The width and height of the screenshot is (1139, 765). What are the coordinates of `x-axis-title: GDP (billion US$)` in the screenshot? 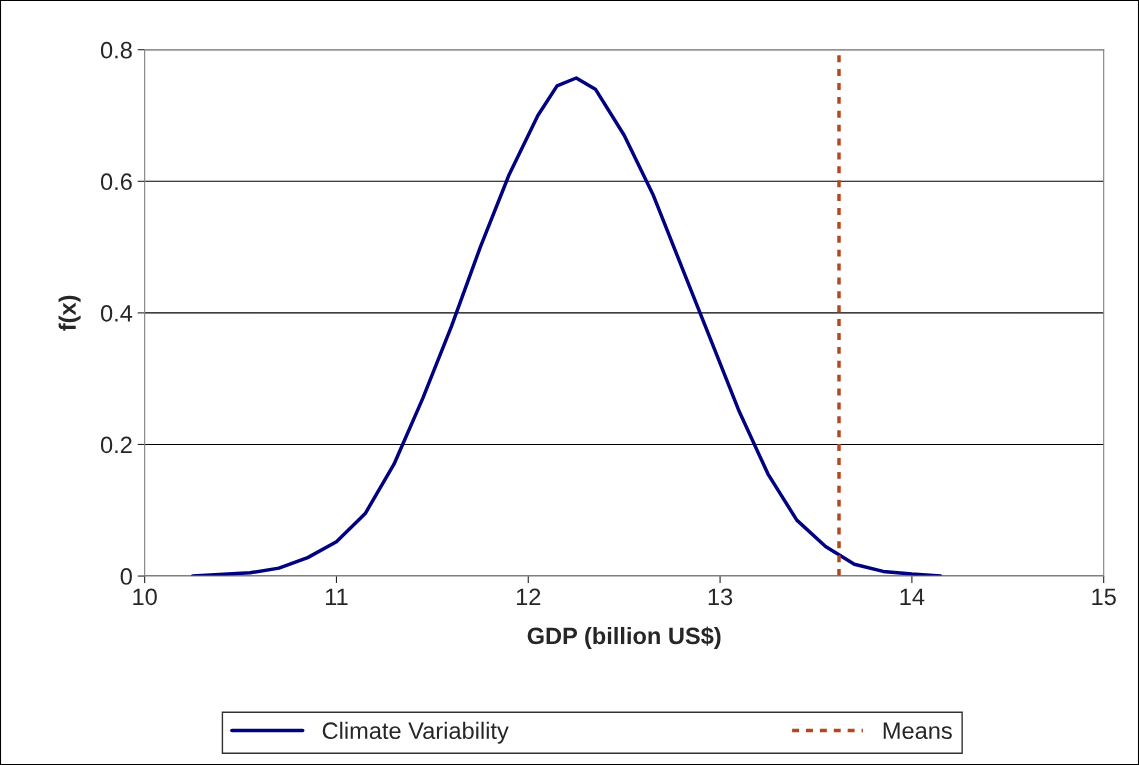 It's located at (624, 637).